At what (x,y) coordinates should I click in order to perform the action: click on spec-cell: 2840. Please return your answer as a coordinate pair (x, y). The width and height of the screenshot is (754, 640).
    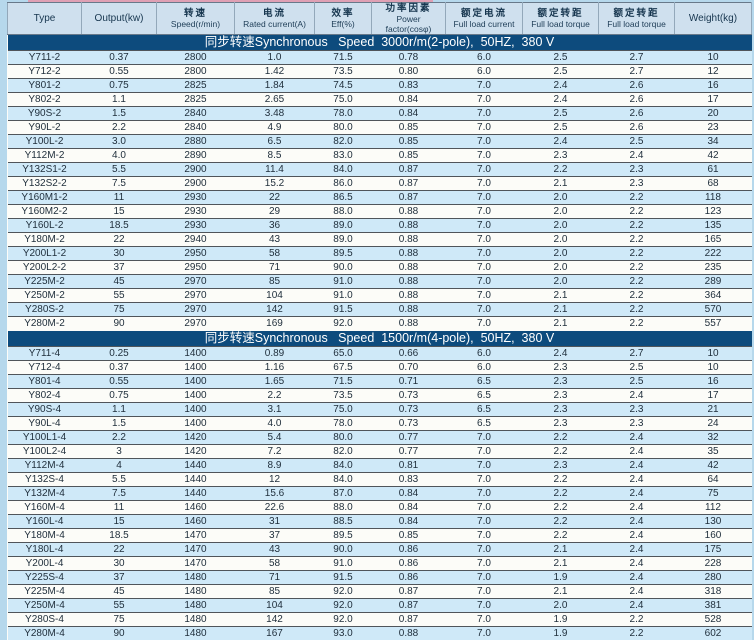
    Looking at the image, I should click on (196, 114).